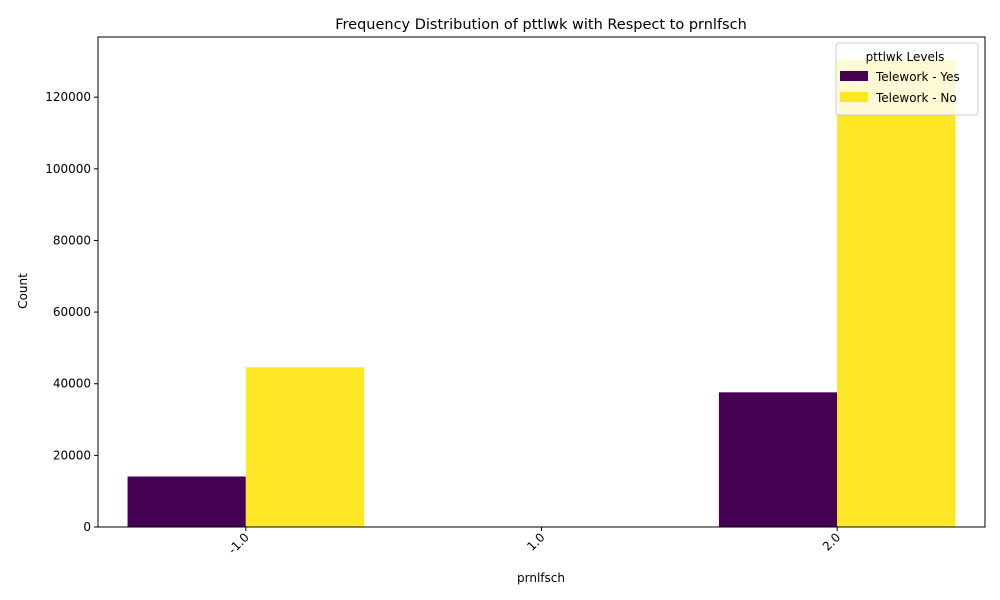  What do you see at coordinates (87, 527) in the screenshot?
I see `y-tick-label: 0` at bounding box center [87, 527].